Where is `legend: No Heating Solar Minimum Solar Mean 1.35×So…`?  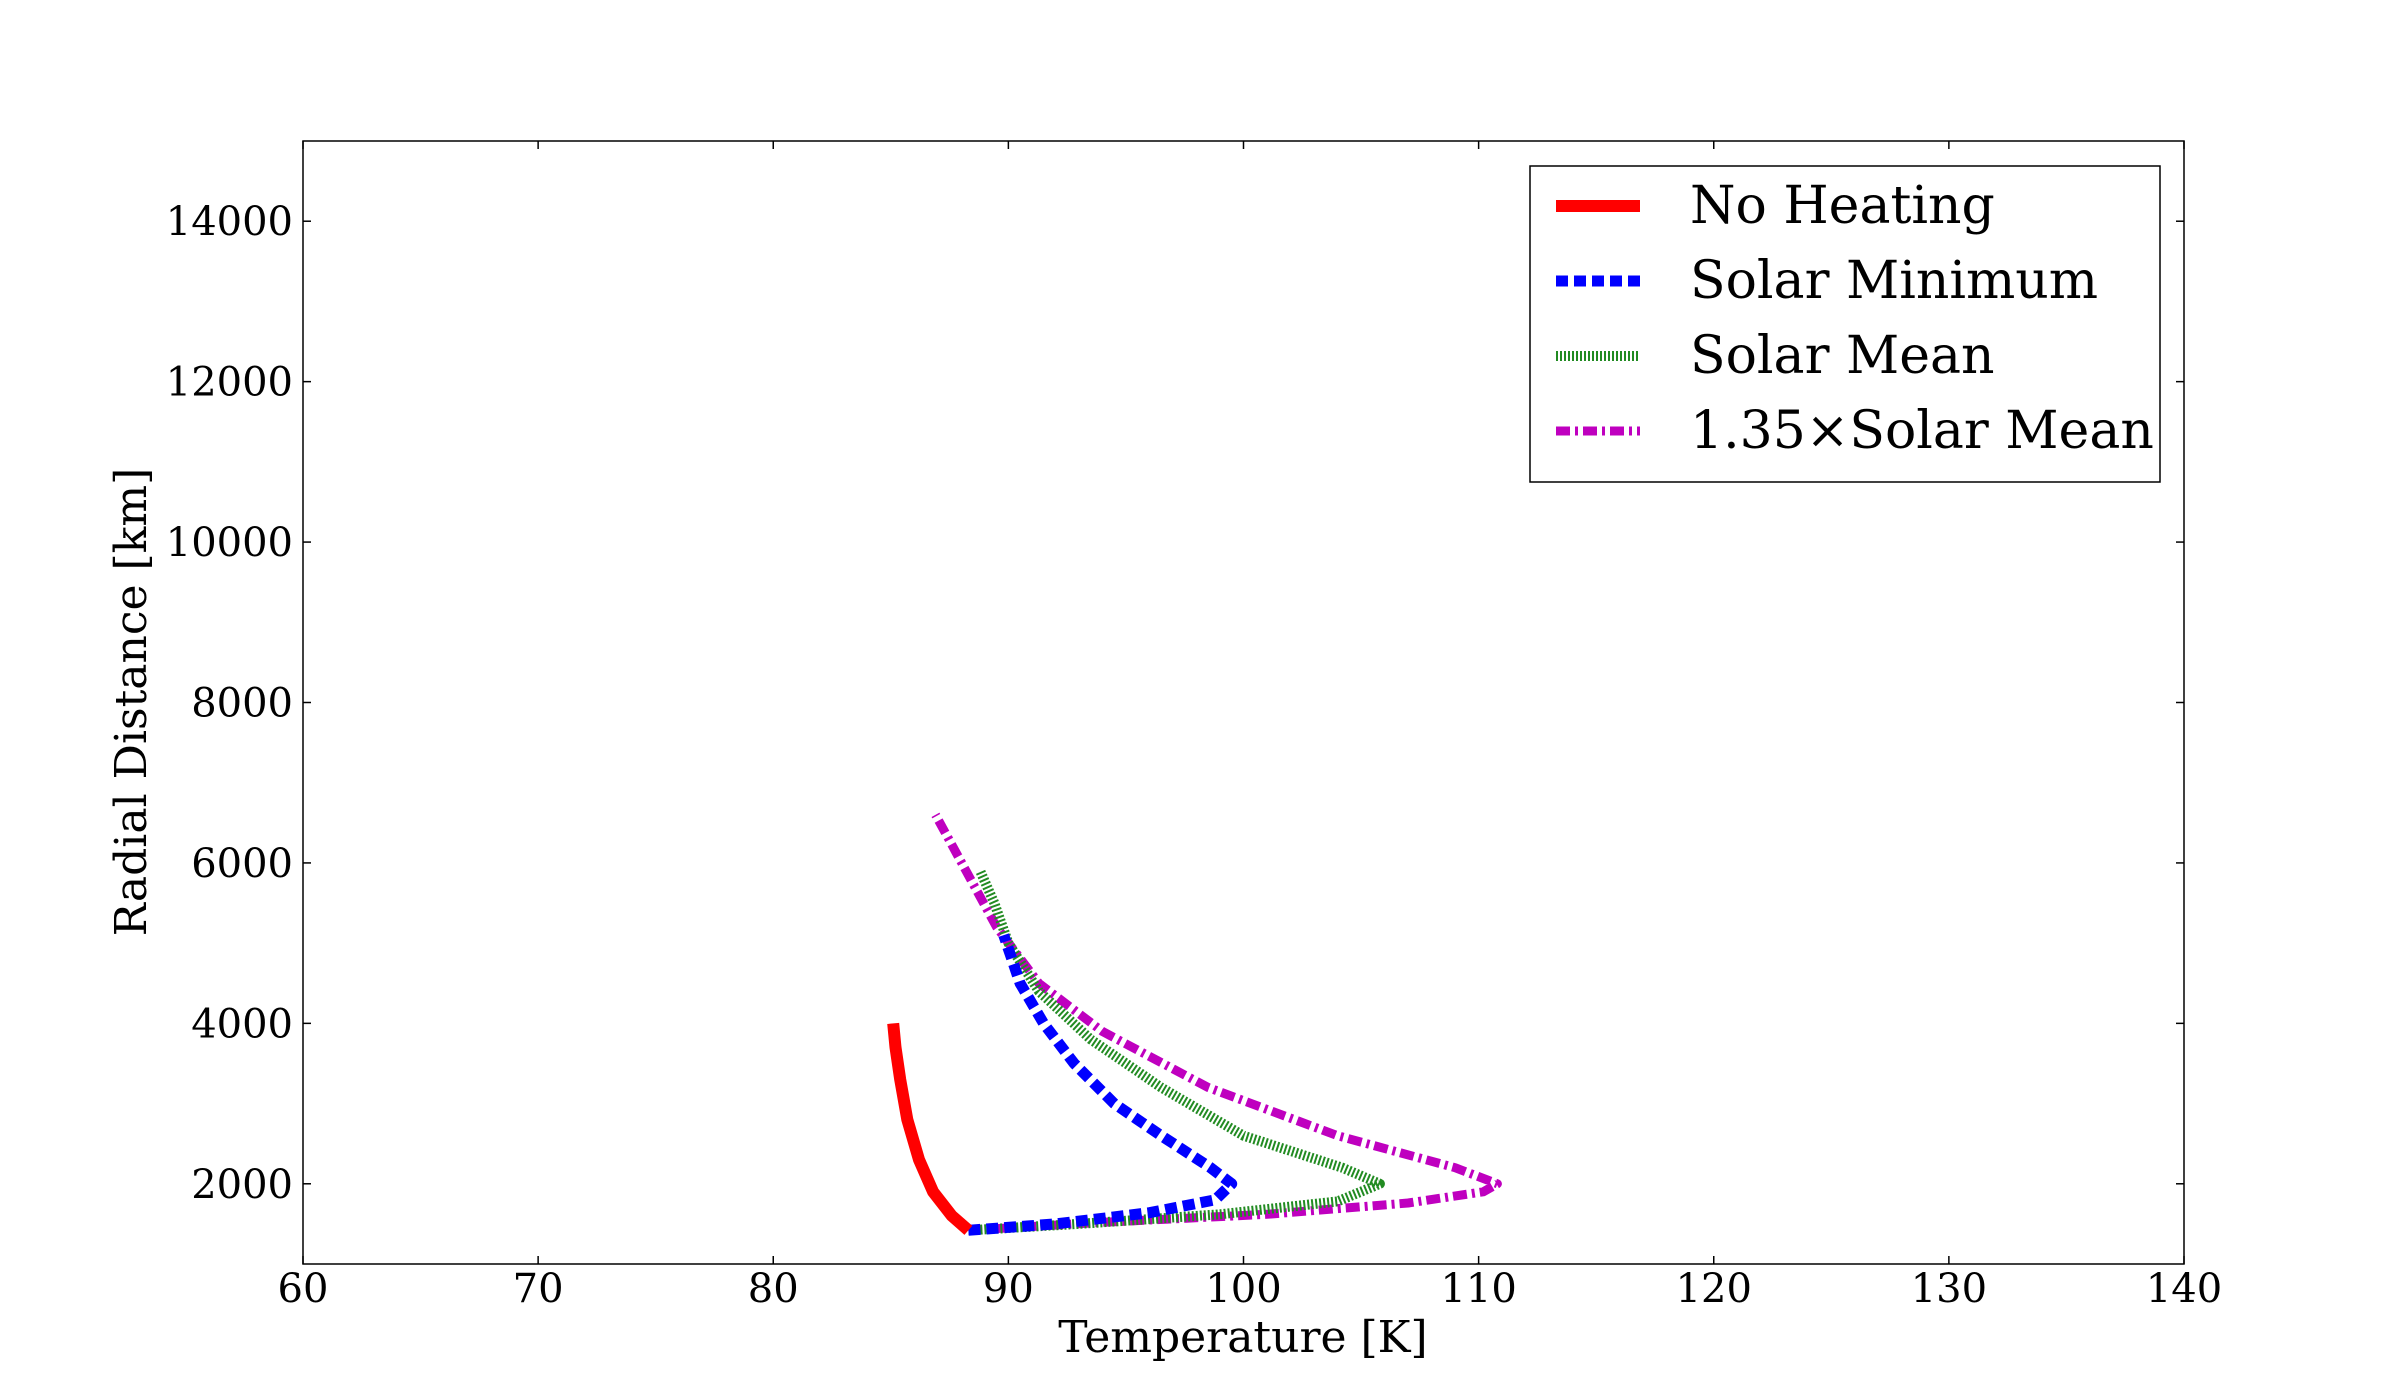
legend: No Heating Solar Minimum Solar Mean 1.35×So… is located at coordinates (1845, 324).